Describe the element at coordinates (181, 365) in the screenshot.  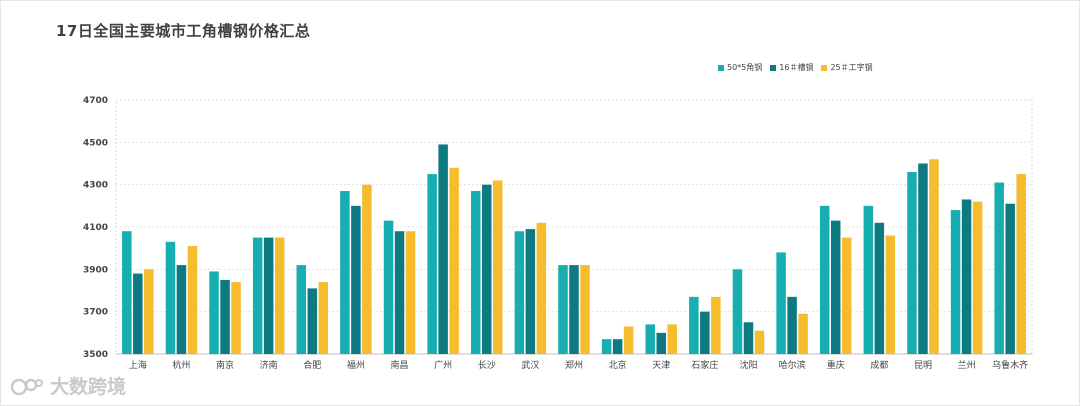
I see `x-tick-label-1: 杭州` at that location.